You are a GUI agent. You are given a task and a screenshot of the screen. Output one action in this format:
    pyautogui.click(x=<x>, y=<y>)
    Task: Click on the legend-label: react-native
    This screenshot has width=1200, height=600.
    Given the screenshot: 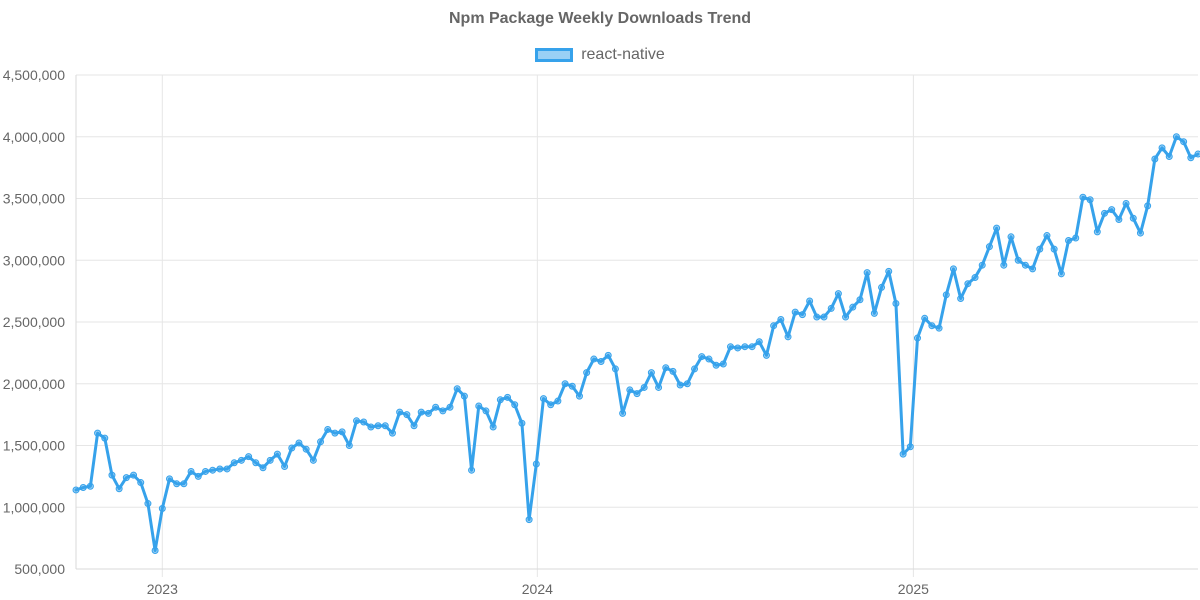 What is the action you would take?
    pyautogui.click(x=623, y=54)
    